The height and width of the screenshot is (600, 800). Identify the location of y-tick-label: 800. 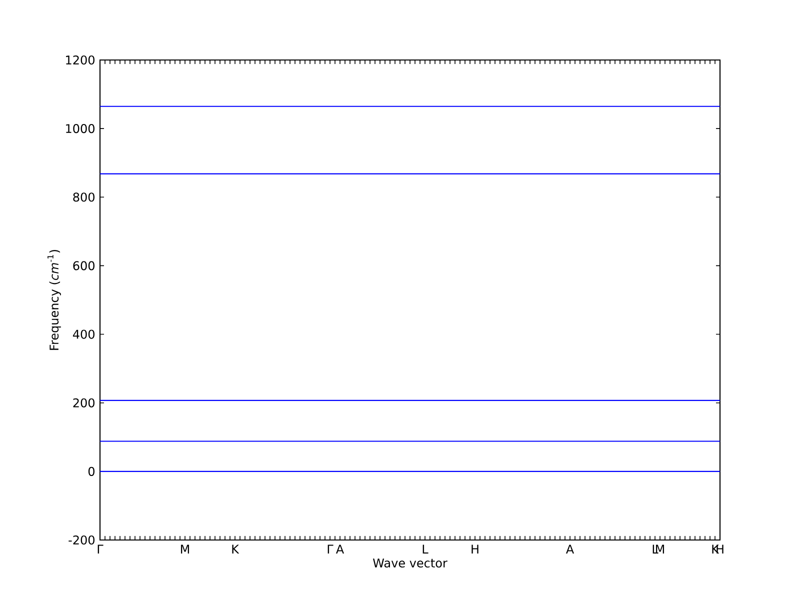
(83, 197).